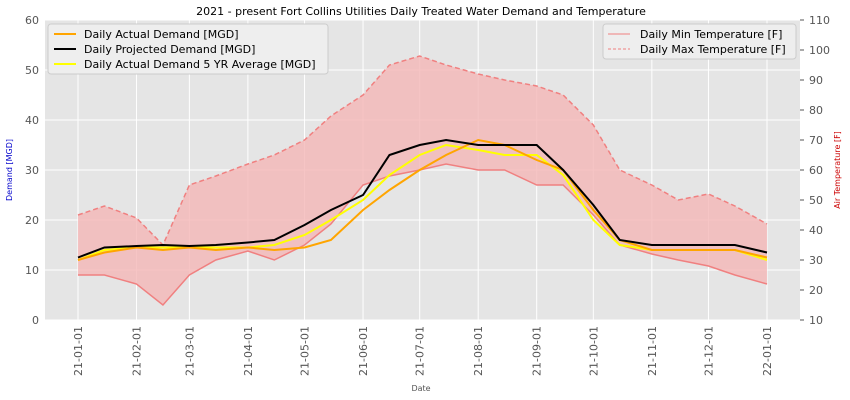 The width and height of the screenshot is (850, 400). I want to click on right-axis-label: Air Temperature [F], so click(837, 170).